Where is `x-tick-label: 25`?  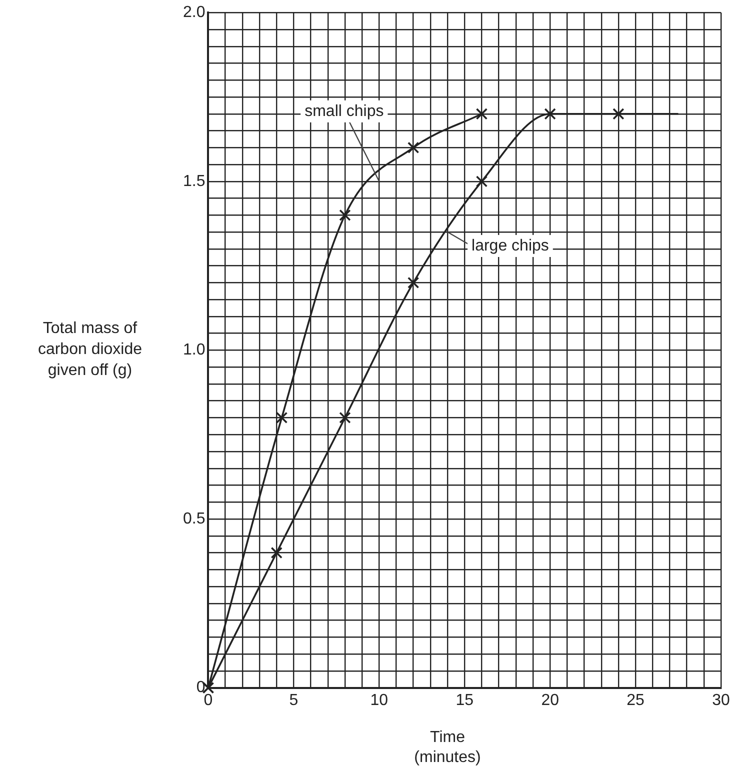 x-tick-label: 25 is located at coordinates (635, 700).